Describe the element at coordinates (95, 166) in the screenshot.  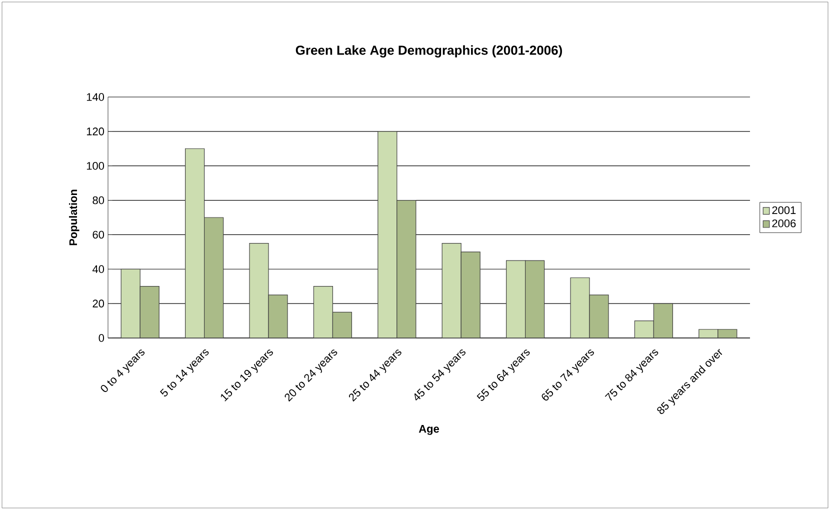
I see `y-tick-label: 100` at that location.